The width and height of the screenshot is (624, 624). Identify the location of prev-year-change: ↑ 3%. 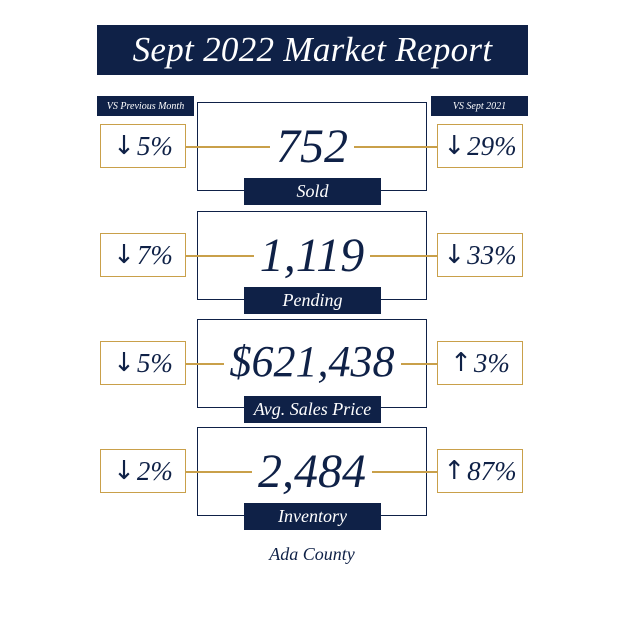
(480, 363).